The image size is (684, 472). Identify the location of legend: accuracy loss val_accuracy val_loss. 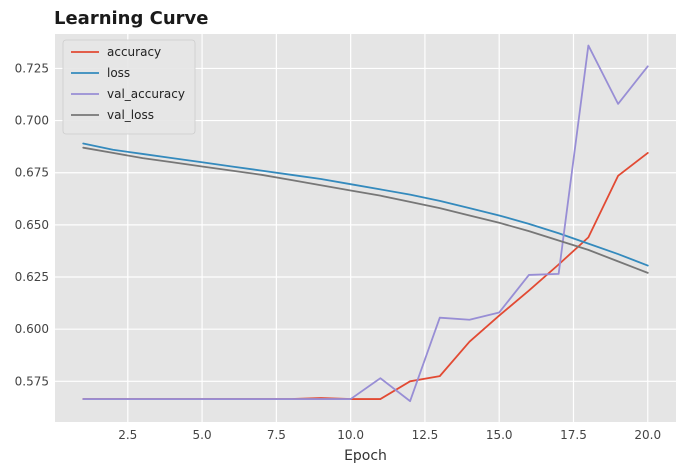
(129, 87).